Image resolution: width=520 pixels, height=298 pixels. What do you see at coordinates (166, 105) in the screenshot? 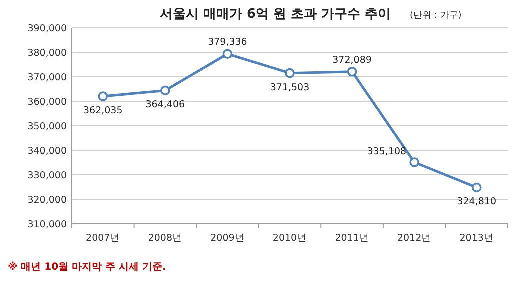
I see `data-label: 364,406` at bounding box center [166, 105].